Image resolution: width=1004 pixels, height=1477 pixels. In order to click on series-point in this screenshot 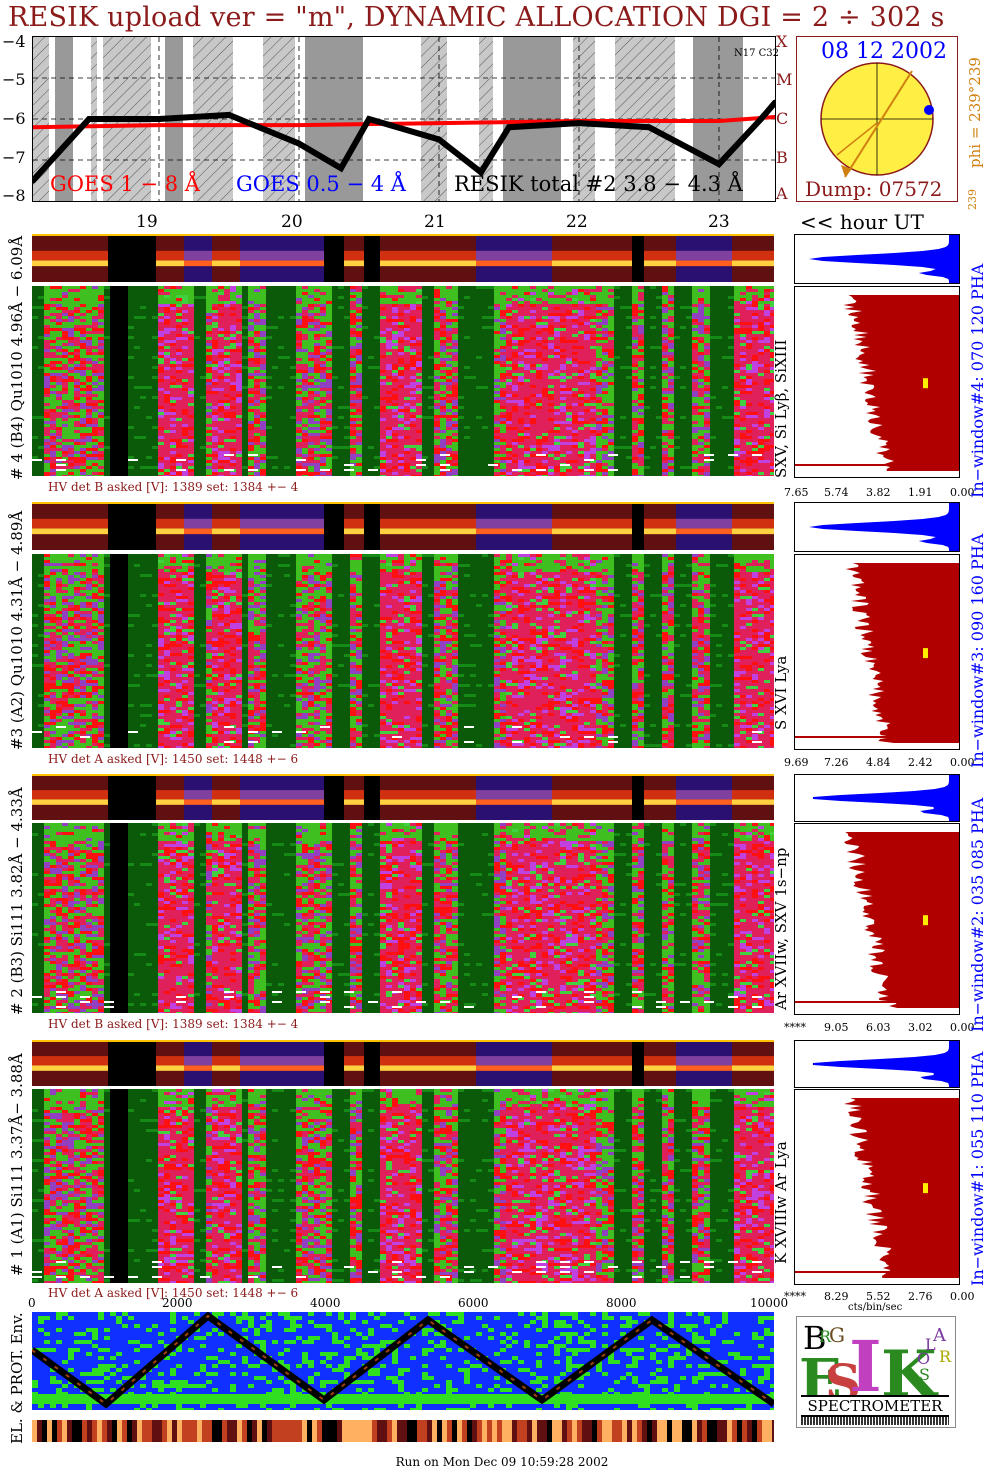, I will do `click(719, 164)`.